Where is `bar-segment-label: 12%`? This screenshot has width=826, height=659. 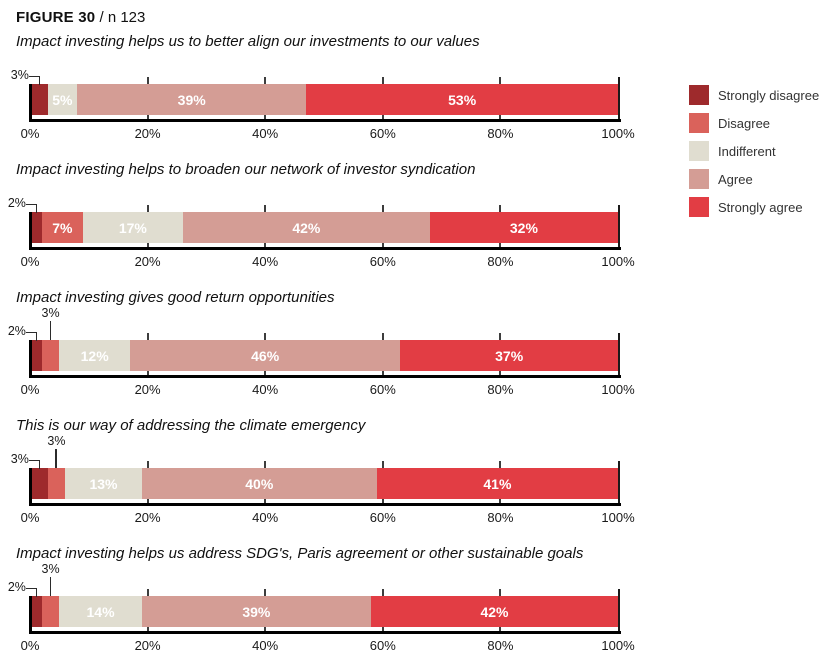 bar-segment-label: 12% is located at coordinates (94, 355).